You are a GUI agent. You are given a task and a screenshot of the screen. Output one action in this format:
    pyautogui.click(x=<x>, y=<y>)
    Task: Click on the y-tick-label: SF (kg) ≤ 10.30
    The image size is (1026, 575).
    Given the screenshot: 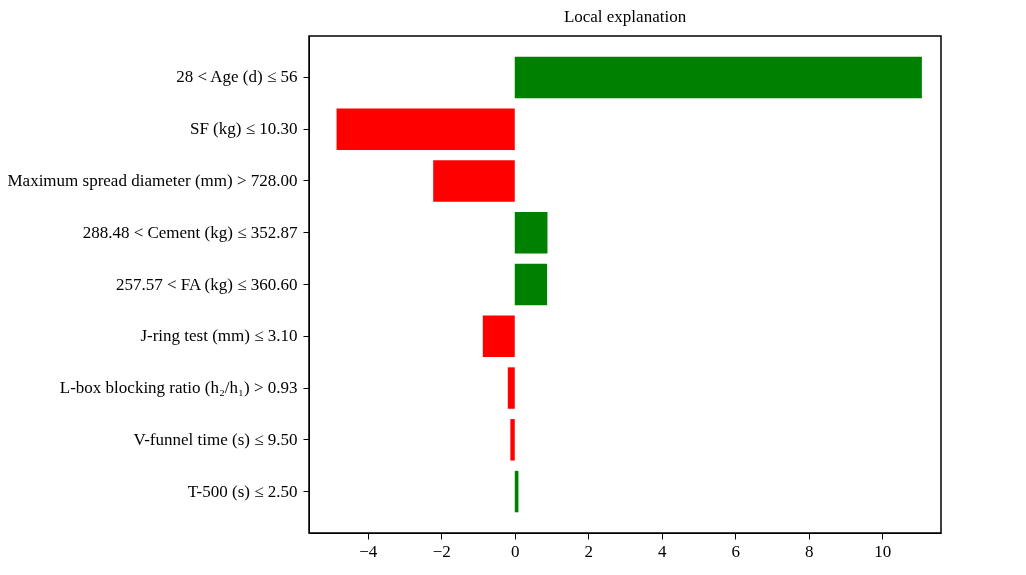 What is the action you would take?
    pyautogui.click(x=243, y=129)
    